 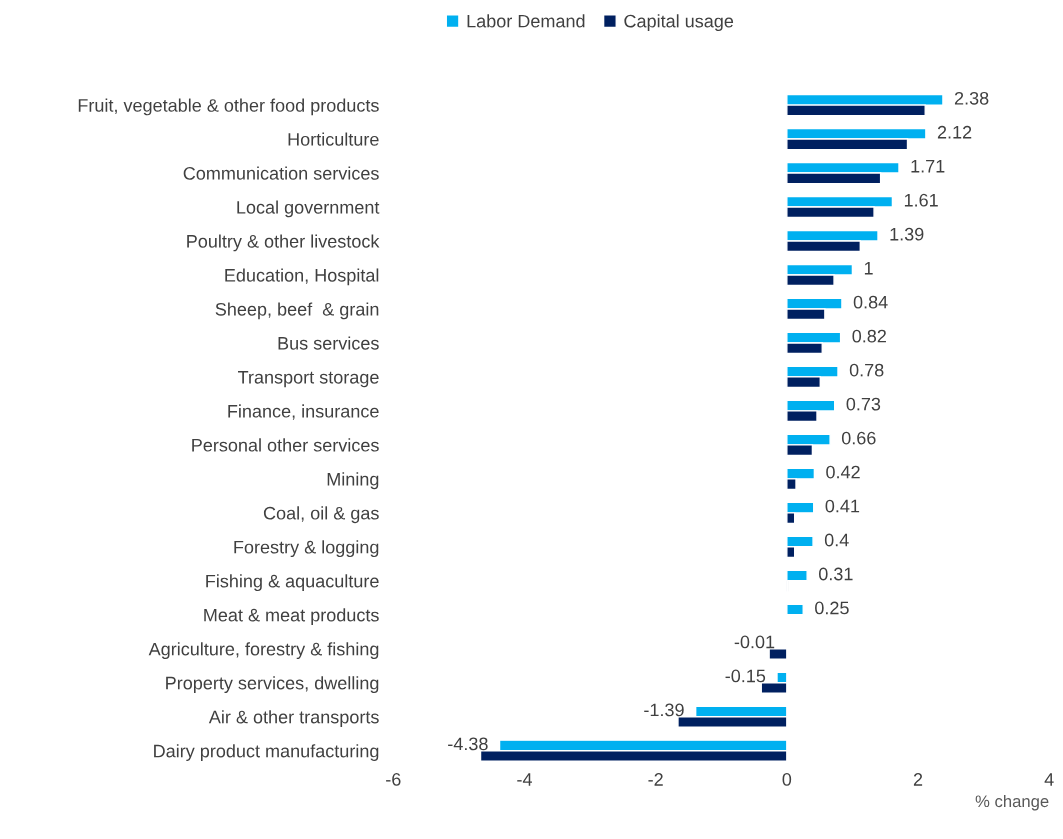 What do you see at coordinates (281, 173) in the screenshot?
I see `y-tick-label: Communication services` at bounding box center [281, 173].